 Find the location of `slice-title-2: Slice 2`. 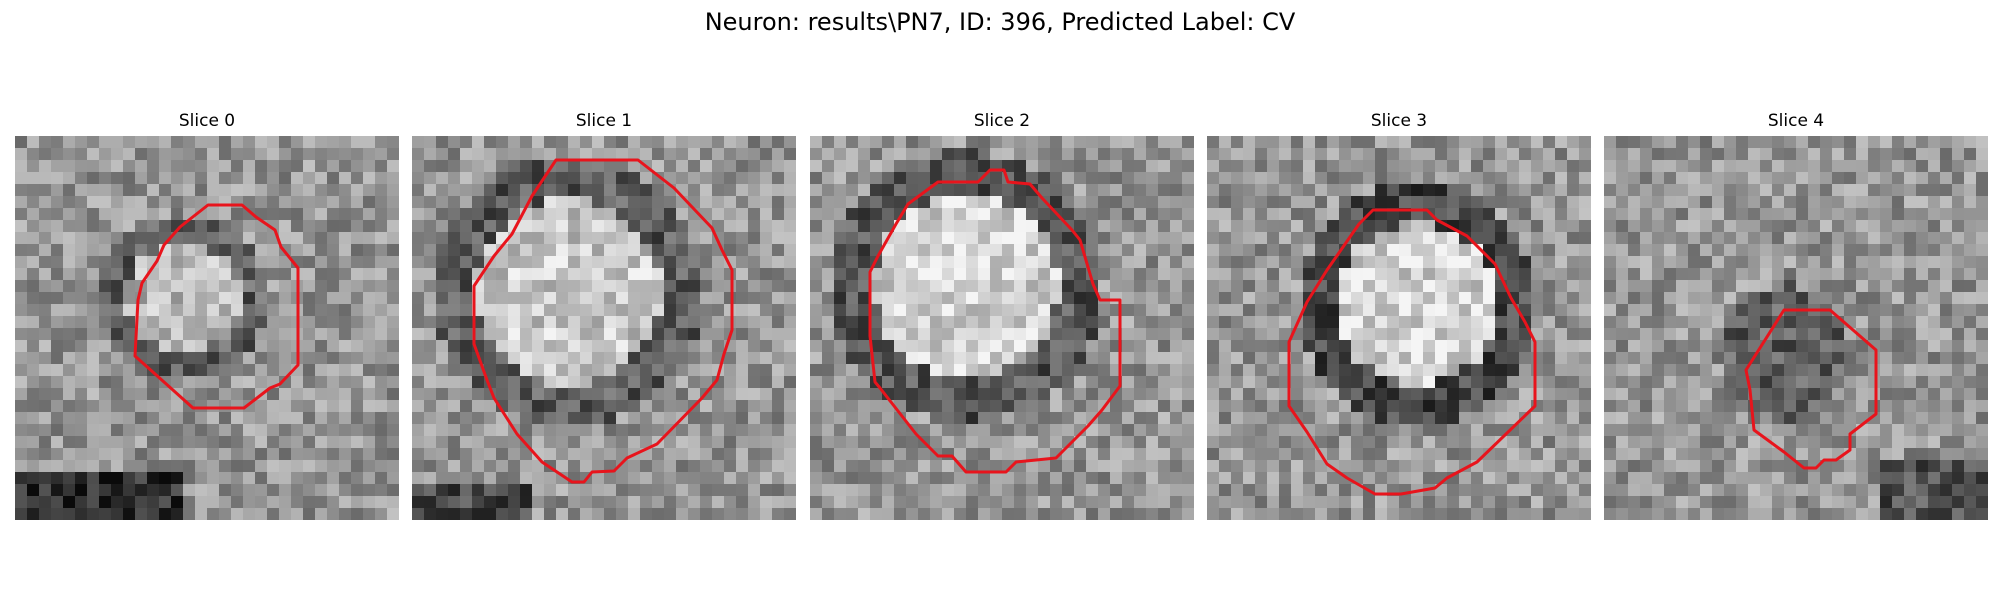

slice-title-2: Slice 2 is located at coordinates (1002, 121).